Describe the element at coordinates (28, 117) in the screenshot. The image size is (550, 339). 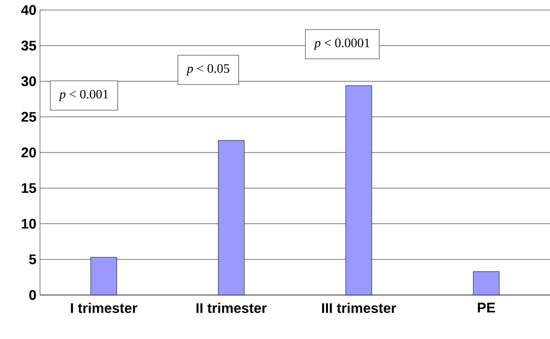
I see `y-tick-label: 25` at that location.